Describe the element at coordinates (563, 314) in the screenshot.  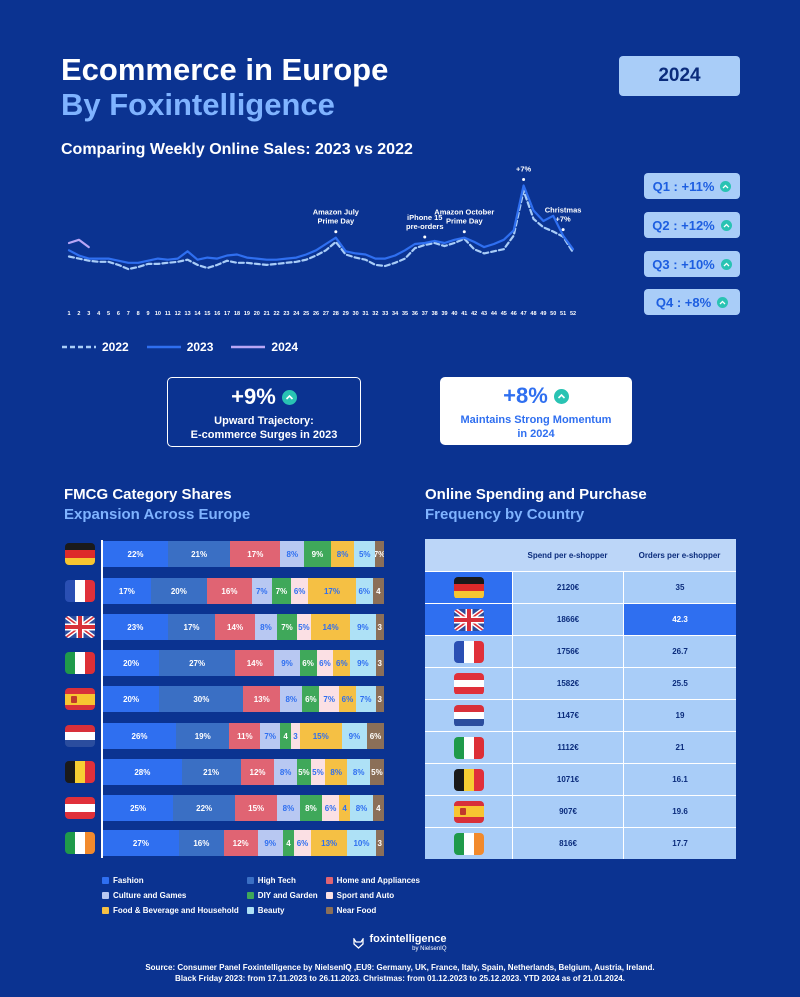
I see `x-tick-label: 51` at that location.